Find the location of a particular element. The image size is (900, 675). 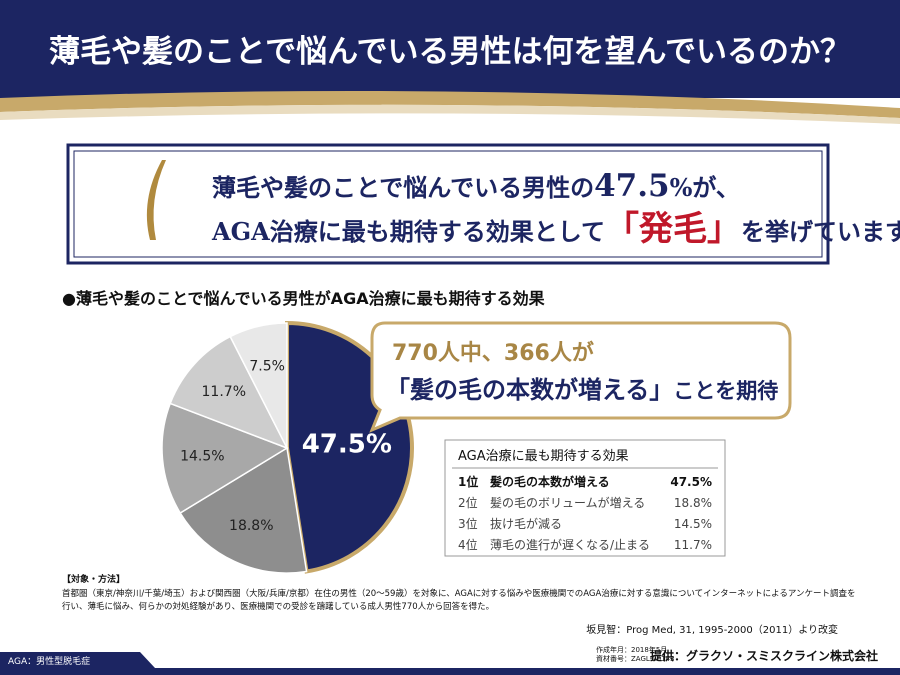

table-rank: 2位 is located at coordinates (468, 502).